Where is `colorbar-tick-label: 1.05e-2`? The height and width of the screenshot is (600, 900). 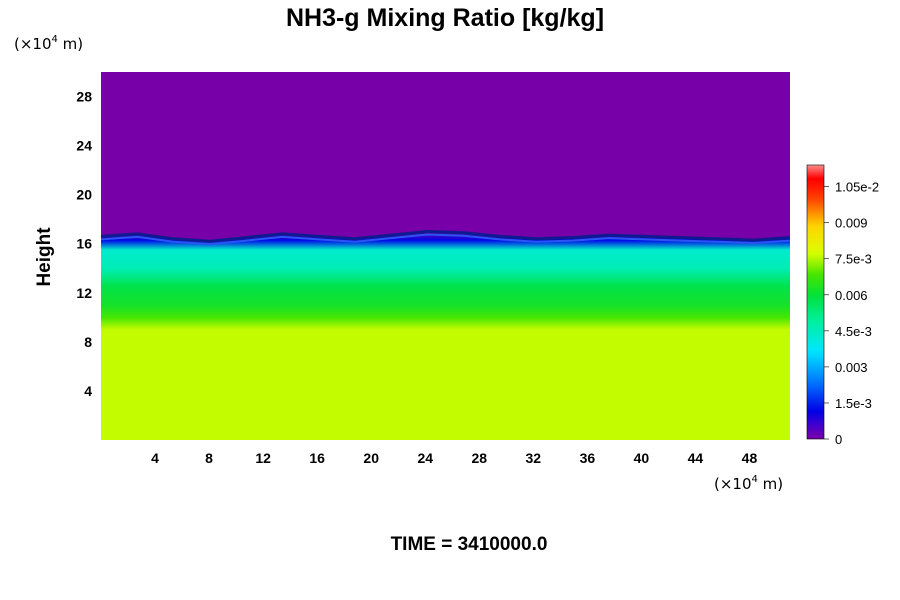
colorbar-tick-label: 1.05e-2 is located at coordinates (857, 187).